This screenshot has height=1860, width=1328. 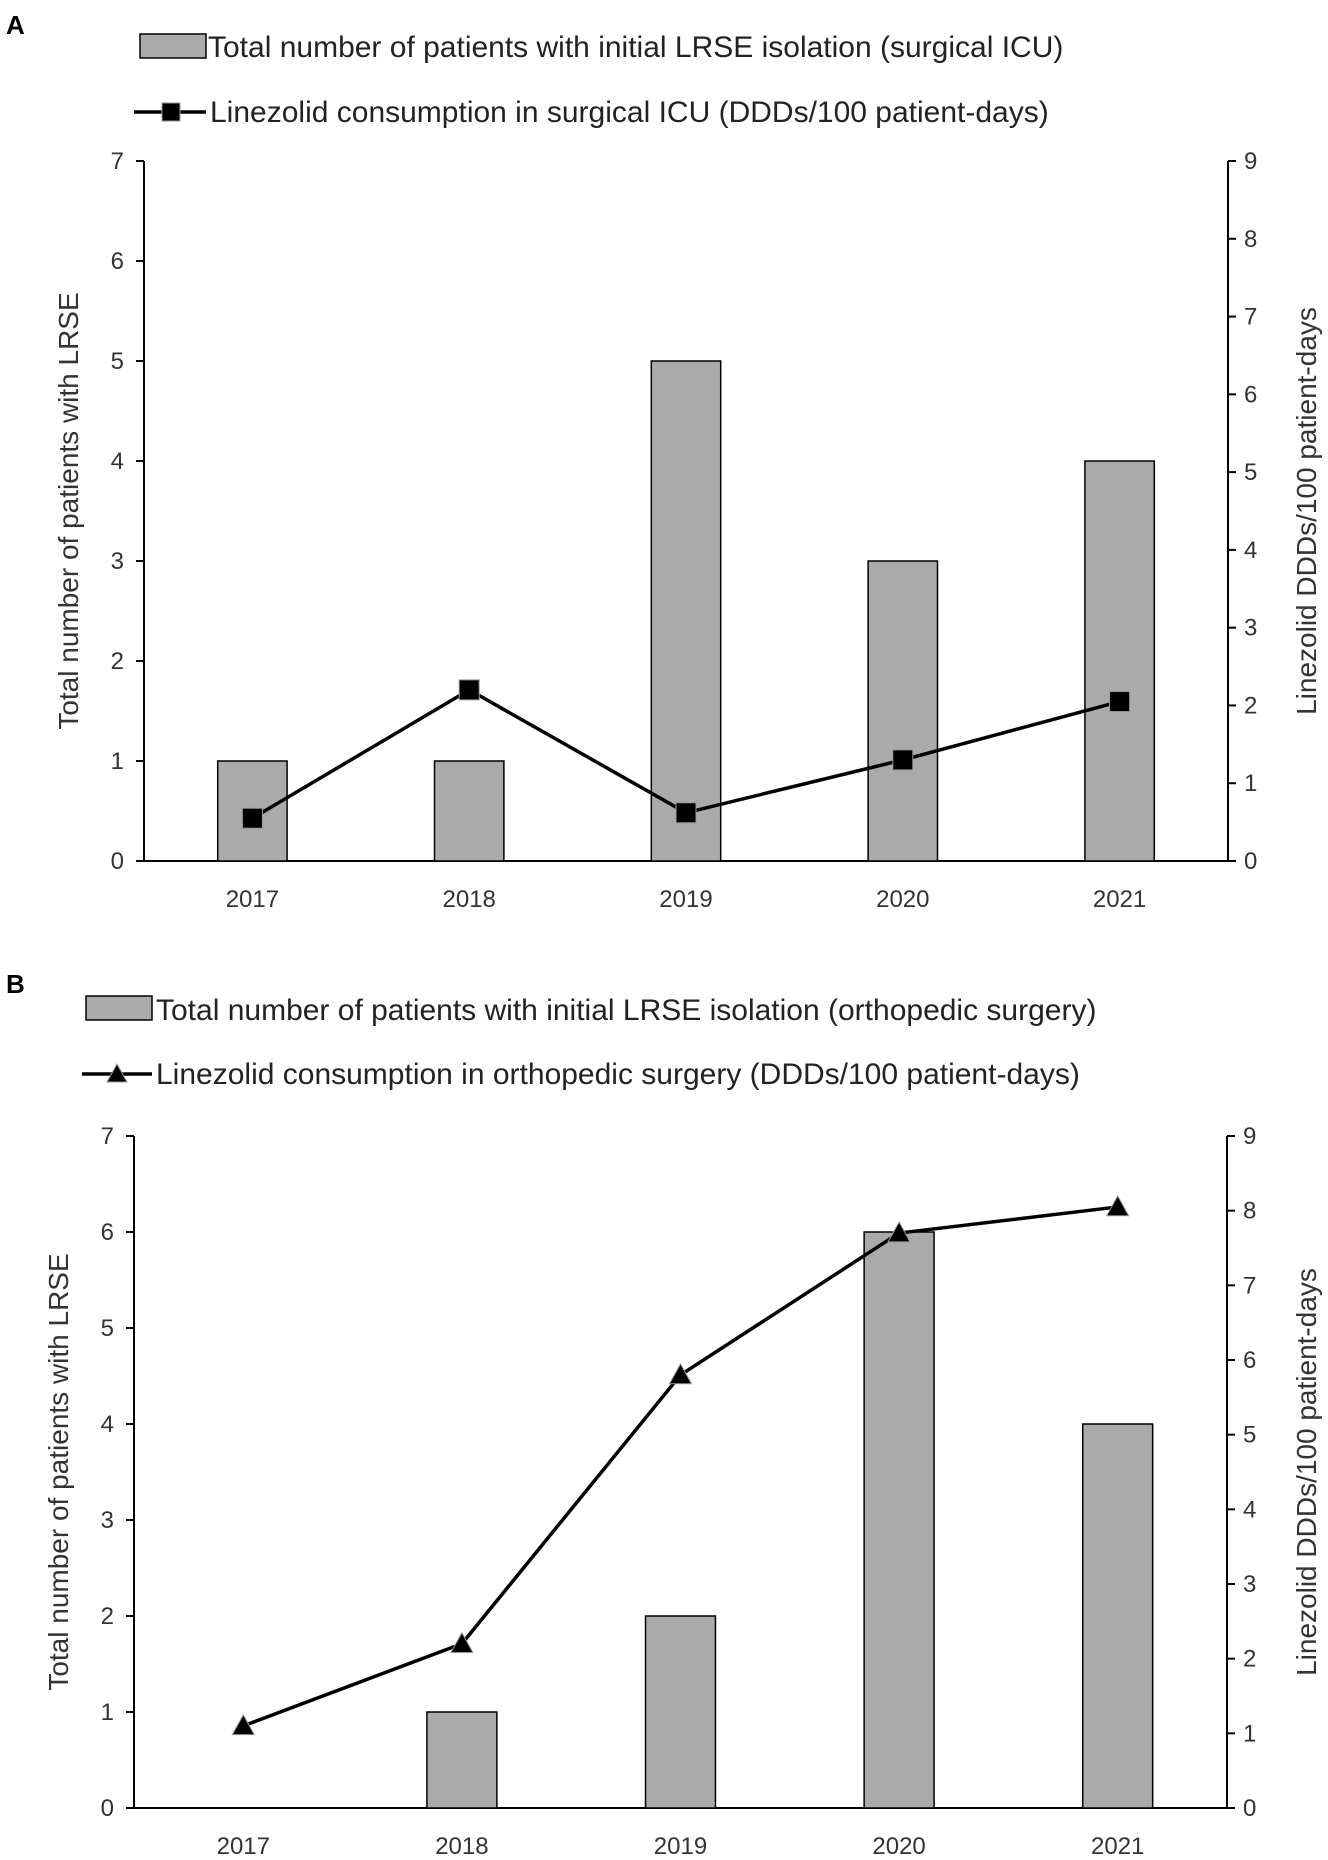 I want to click on line-a, so click(x=686, y=754).